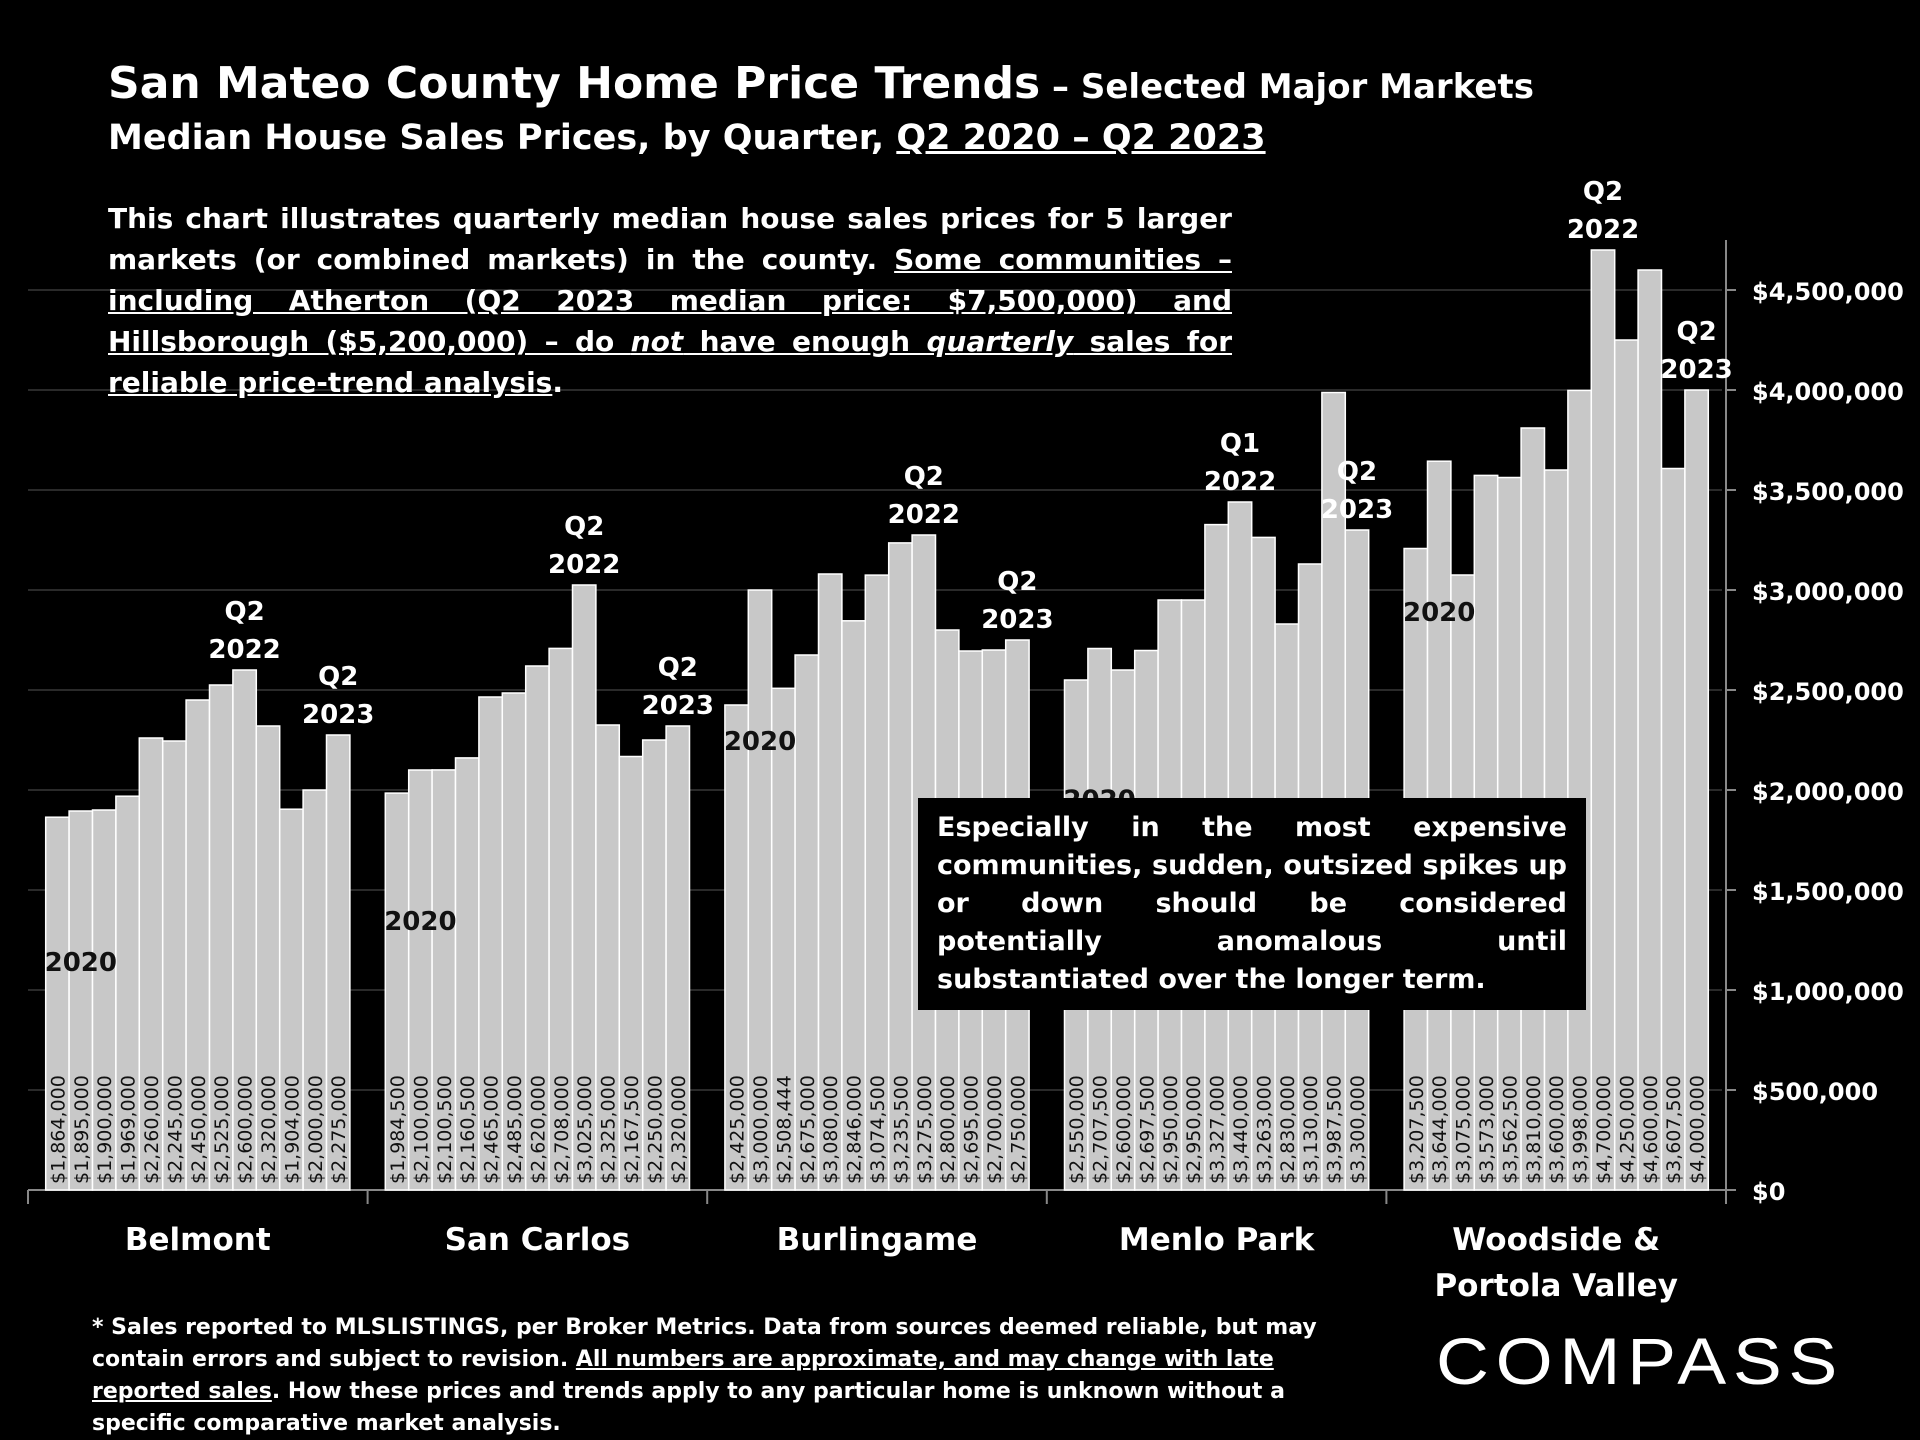 The image size is (1920, 1440). What do you see at coordinates (468, 1129) in the screenshot?
I see `bar-value-label: $2,160,500` at bounding box center [468, 1129].